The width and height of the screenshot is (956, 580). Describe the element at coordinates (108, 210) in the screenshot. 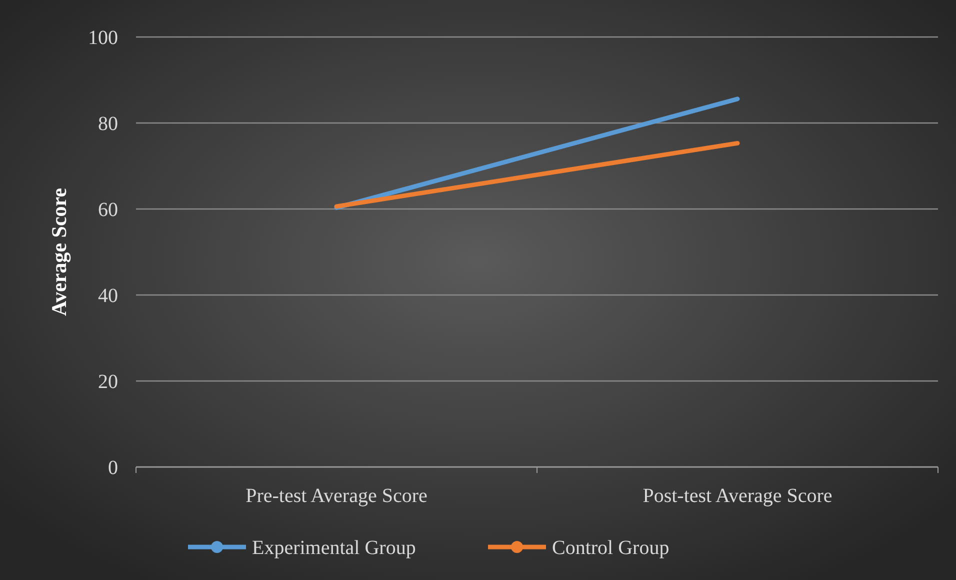

I see `y-tick-label: 60` at that location.